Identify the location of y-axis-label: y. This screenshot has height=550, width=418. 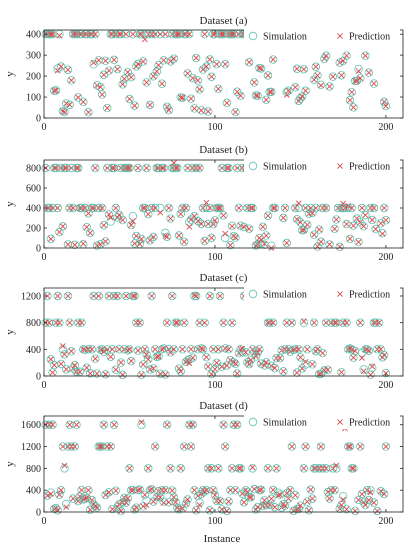
(10, 204).